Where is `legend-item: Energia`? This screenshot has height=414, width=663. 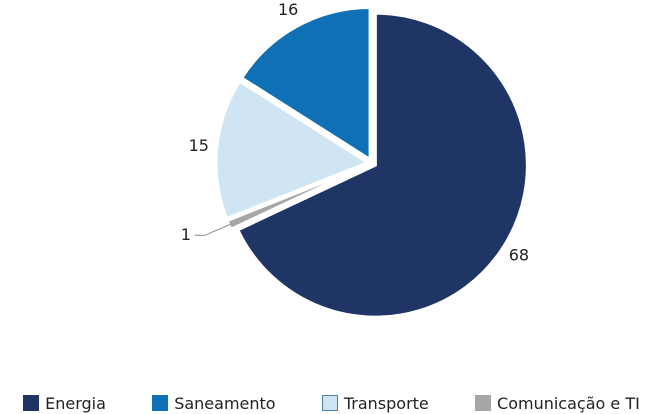
legend-item: Energia is located at coordinates (64, 403).